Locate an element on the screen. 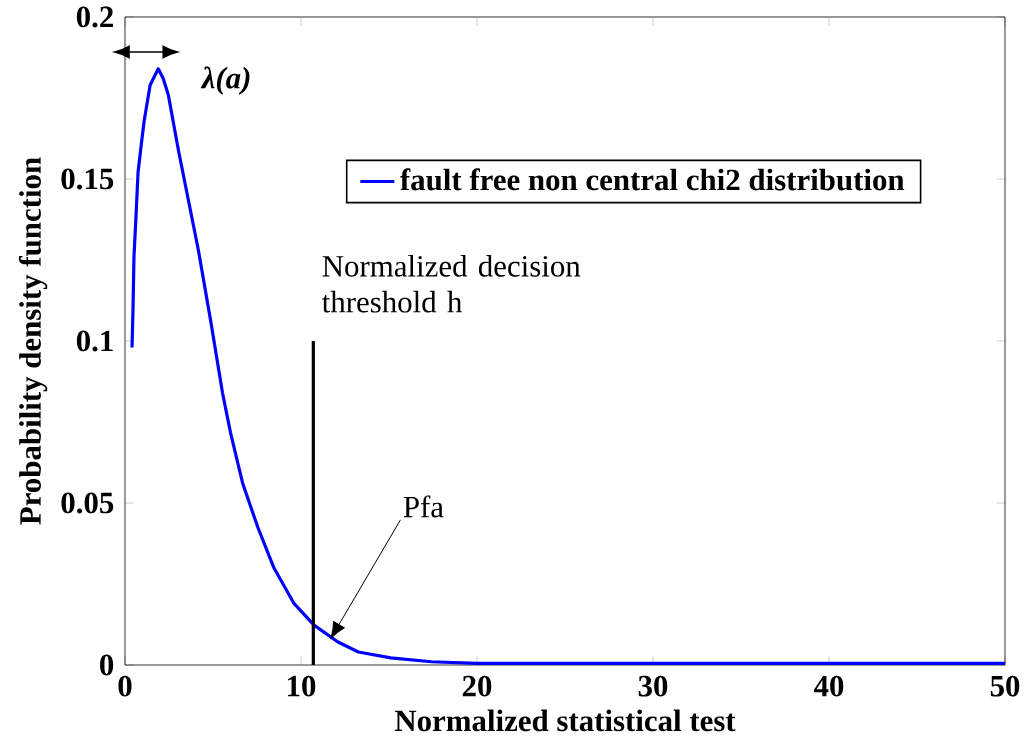 Image resolution: width=1025 pixels, height=748 pixels. x-tick-label: 30 is located at coordinates (653, 686).